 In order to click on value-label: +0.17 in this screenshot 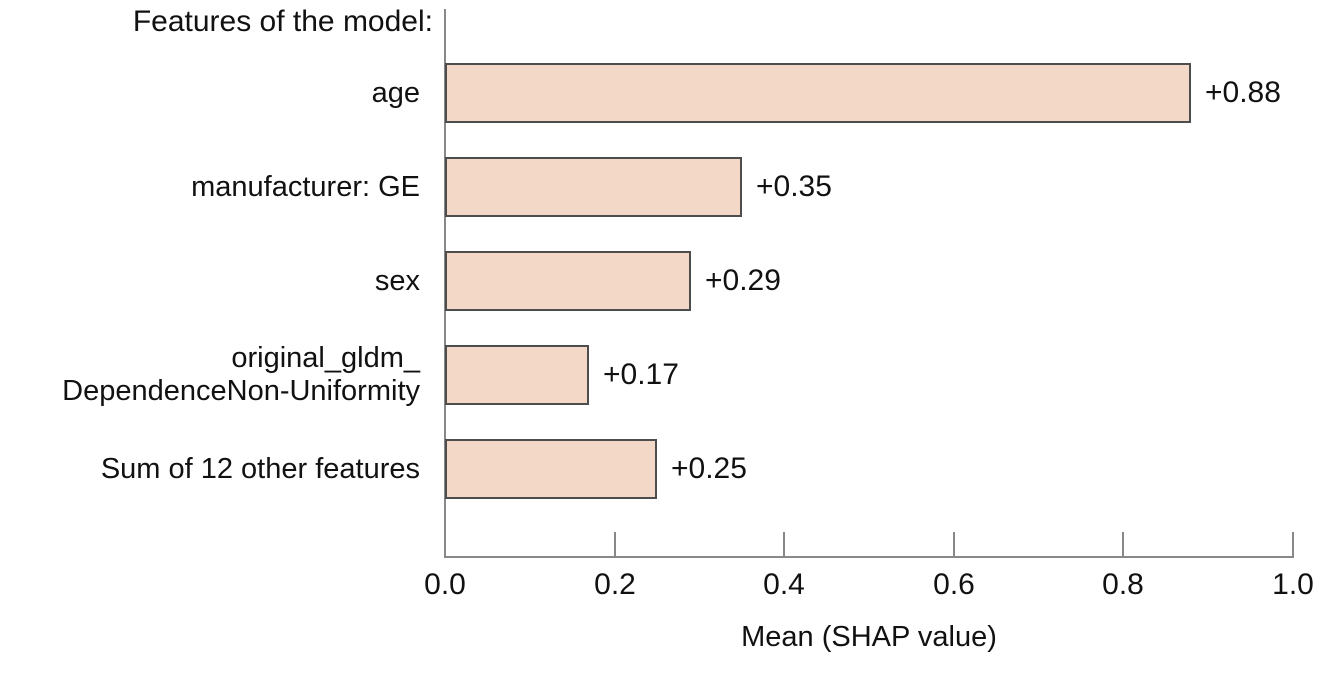, I will do `click(641, 374)`.